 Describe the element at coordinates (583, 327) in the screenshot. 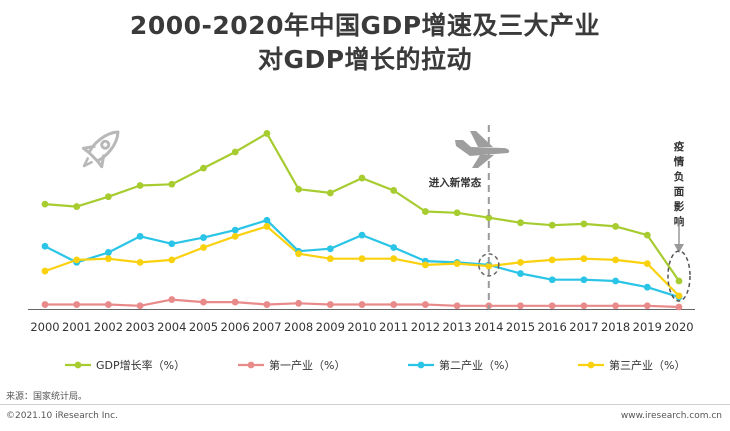

I see `x-tick-label: 2017` at that location.